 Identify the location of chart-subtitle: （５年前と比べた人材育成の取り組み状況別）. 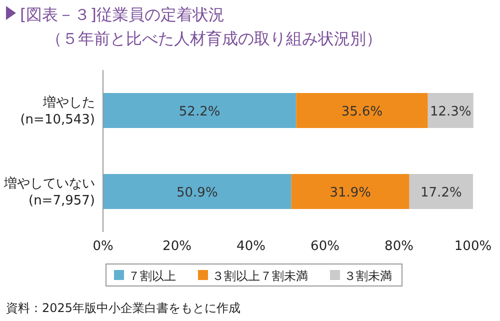
(214, 38).